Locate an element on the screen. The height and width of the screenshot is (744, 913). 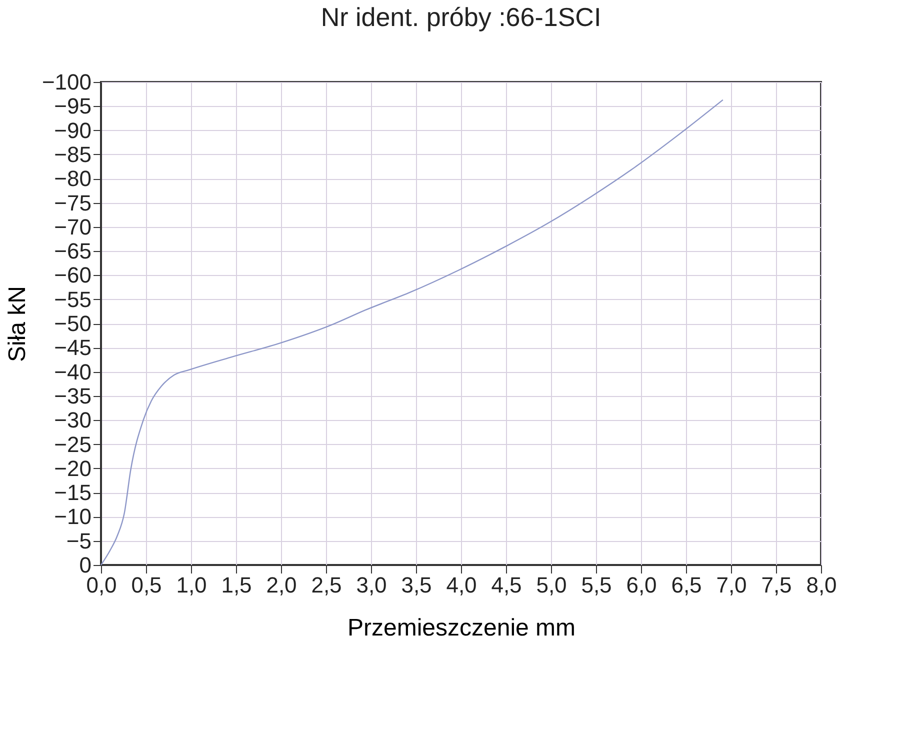
x-tick-label: 4,5 is located at coordinates (506, 585).